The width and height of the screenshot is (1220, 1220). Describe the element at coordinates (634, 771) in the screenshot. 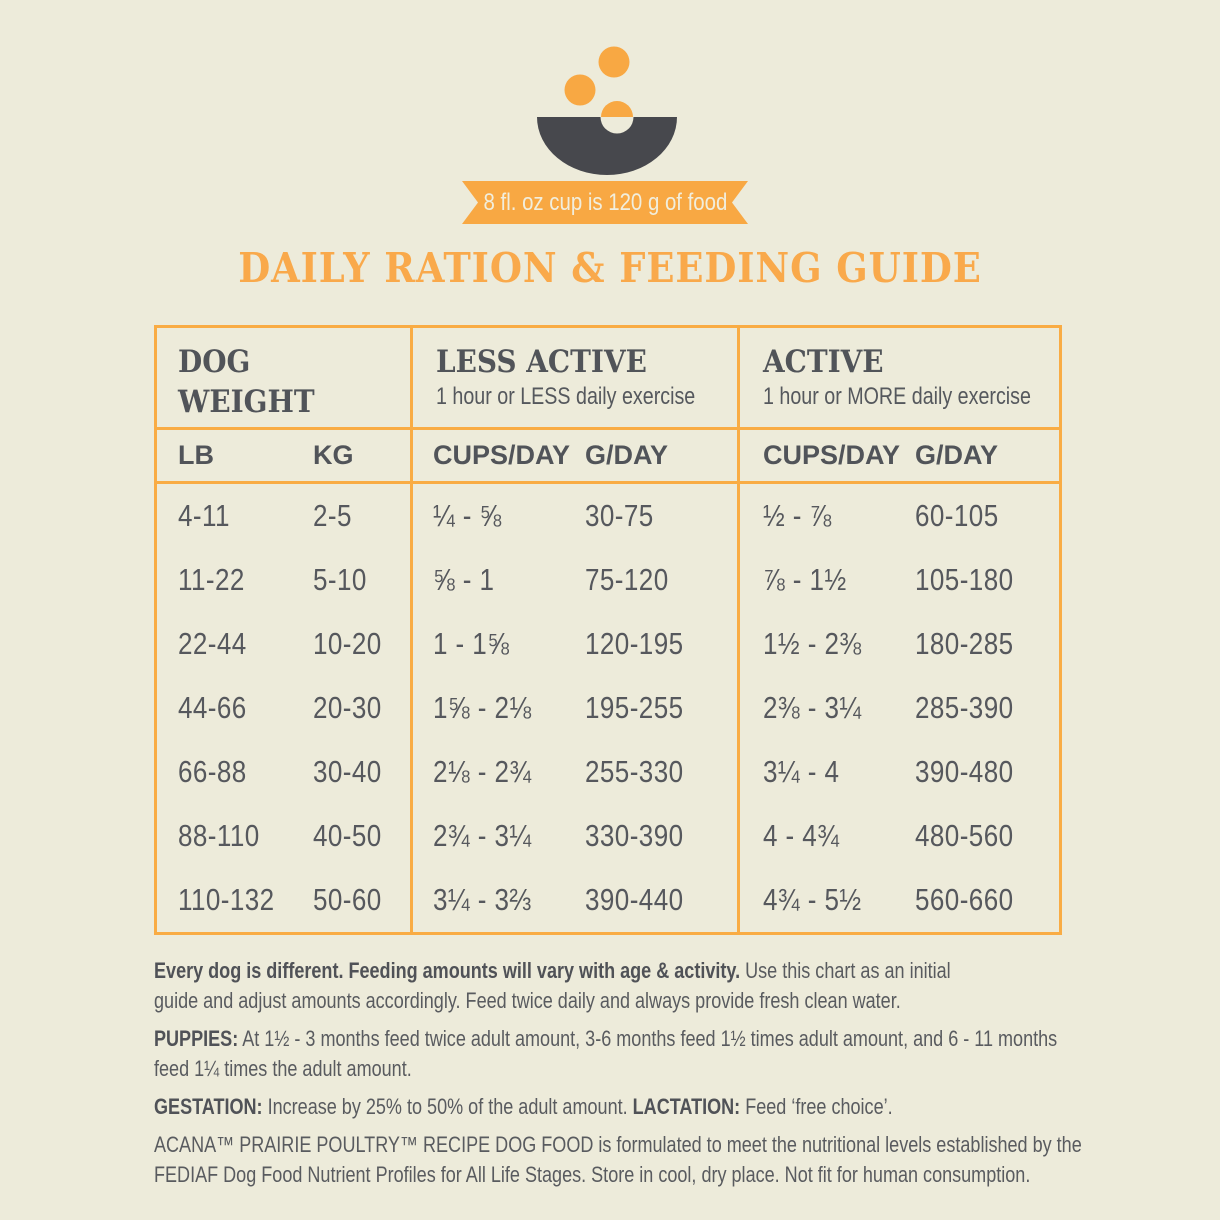

I see `cell-less-active-grams: 255-330` at that location.